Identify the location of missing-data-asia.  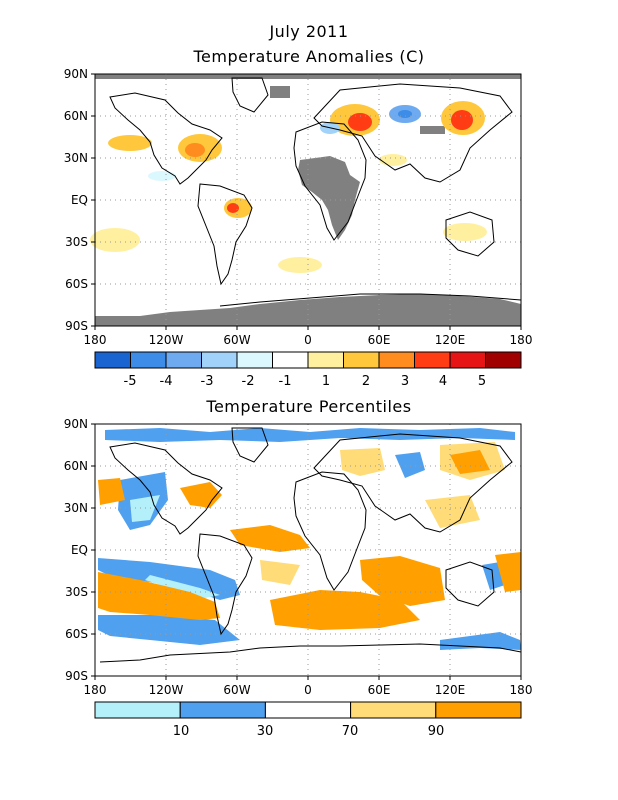
(432, 130).